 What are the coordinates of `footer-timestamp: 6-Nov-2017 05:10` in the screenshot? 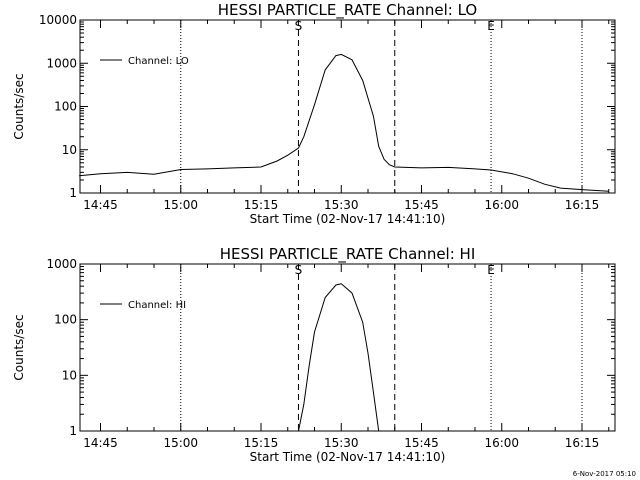 It's located at (604, 474).